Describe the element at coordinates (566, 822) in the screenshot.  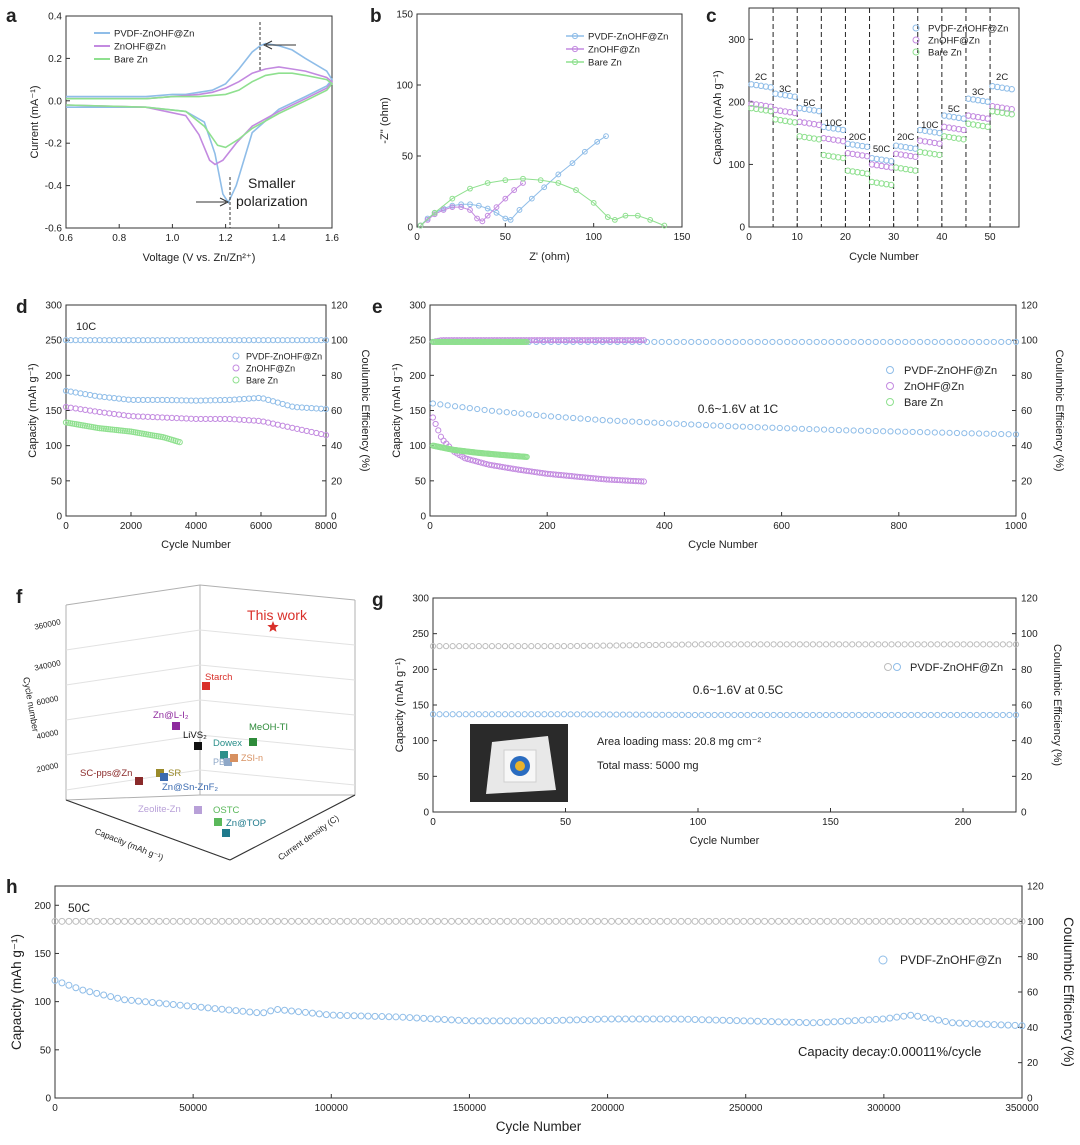
I see `x-tick-label: 50` at that location.